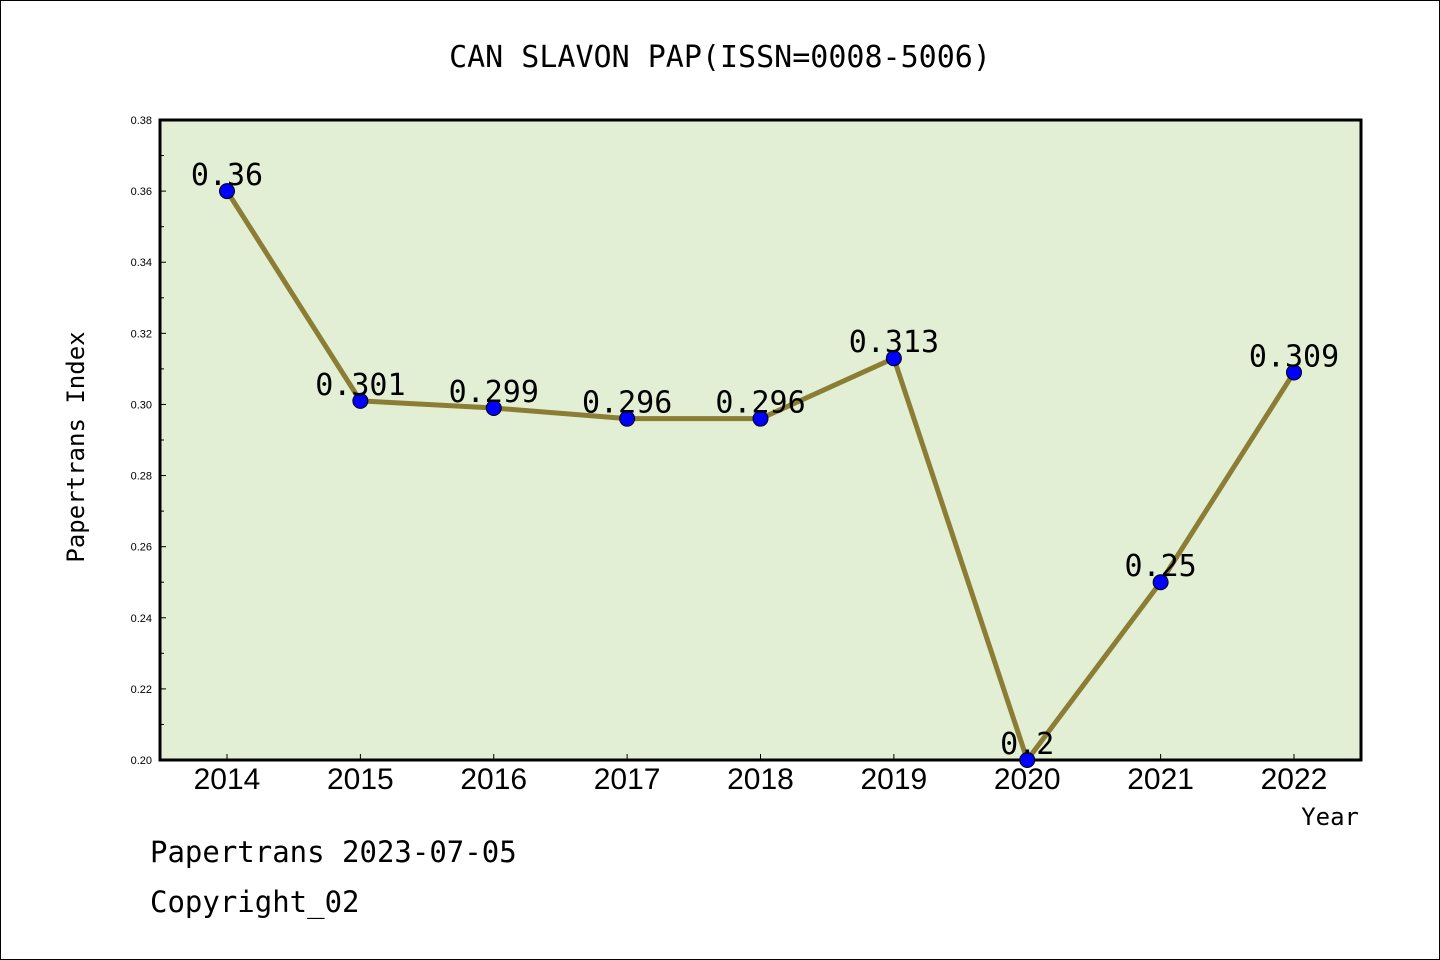 The image size is (1440, 960). I want to click on x-tick-label: 2019, so click(894, 779).